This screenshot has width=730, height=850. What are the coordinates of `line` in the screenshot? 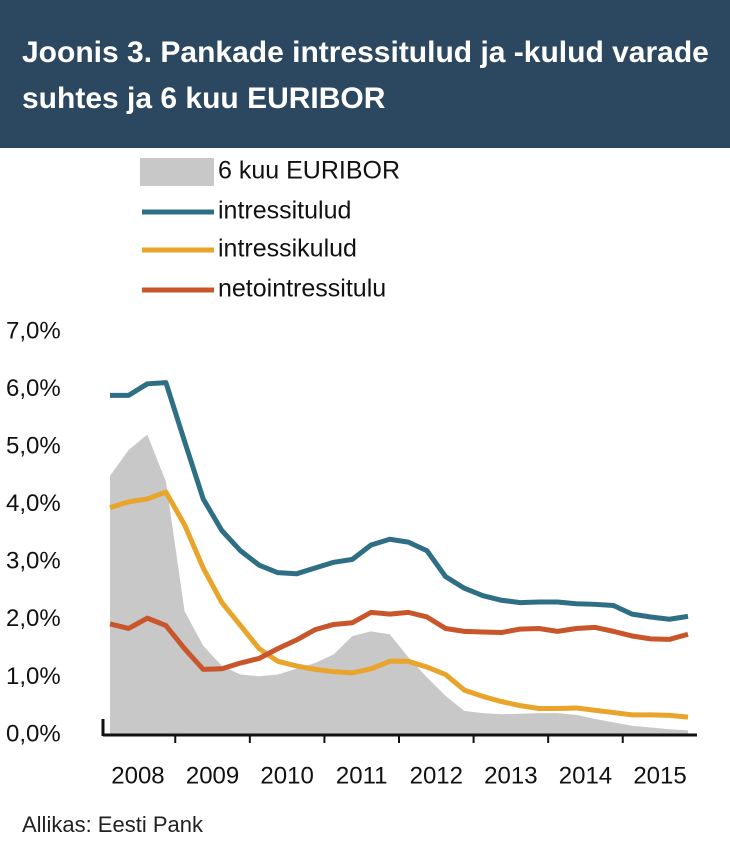 It's located at (399, 640).